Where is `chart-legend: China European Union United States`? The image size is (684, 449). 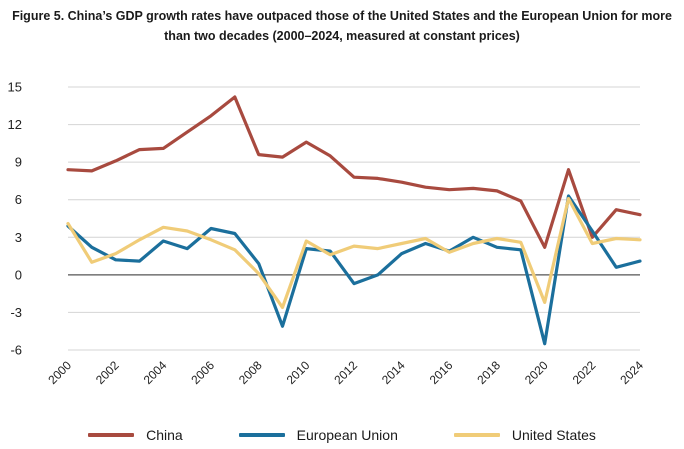
chart-legend: China European Union United States is located at coordinates (342, 435).